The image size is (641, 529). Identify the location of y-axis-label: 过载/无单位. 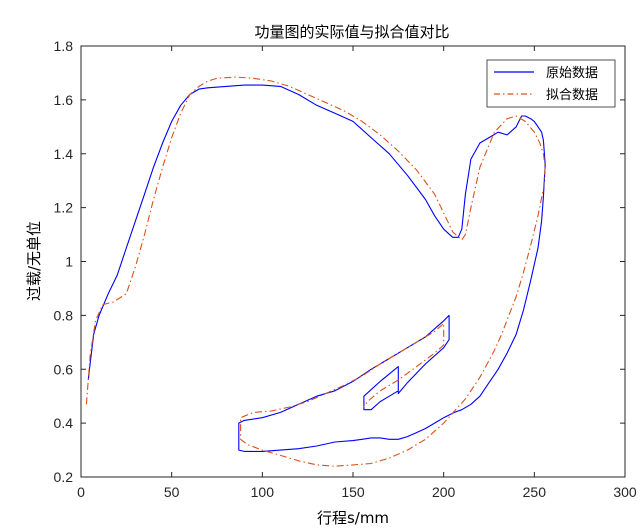
(34, 261).